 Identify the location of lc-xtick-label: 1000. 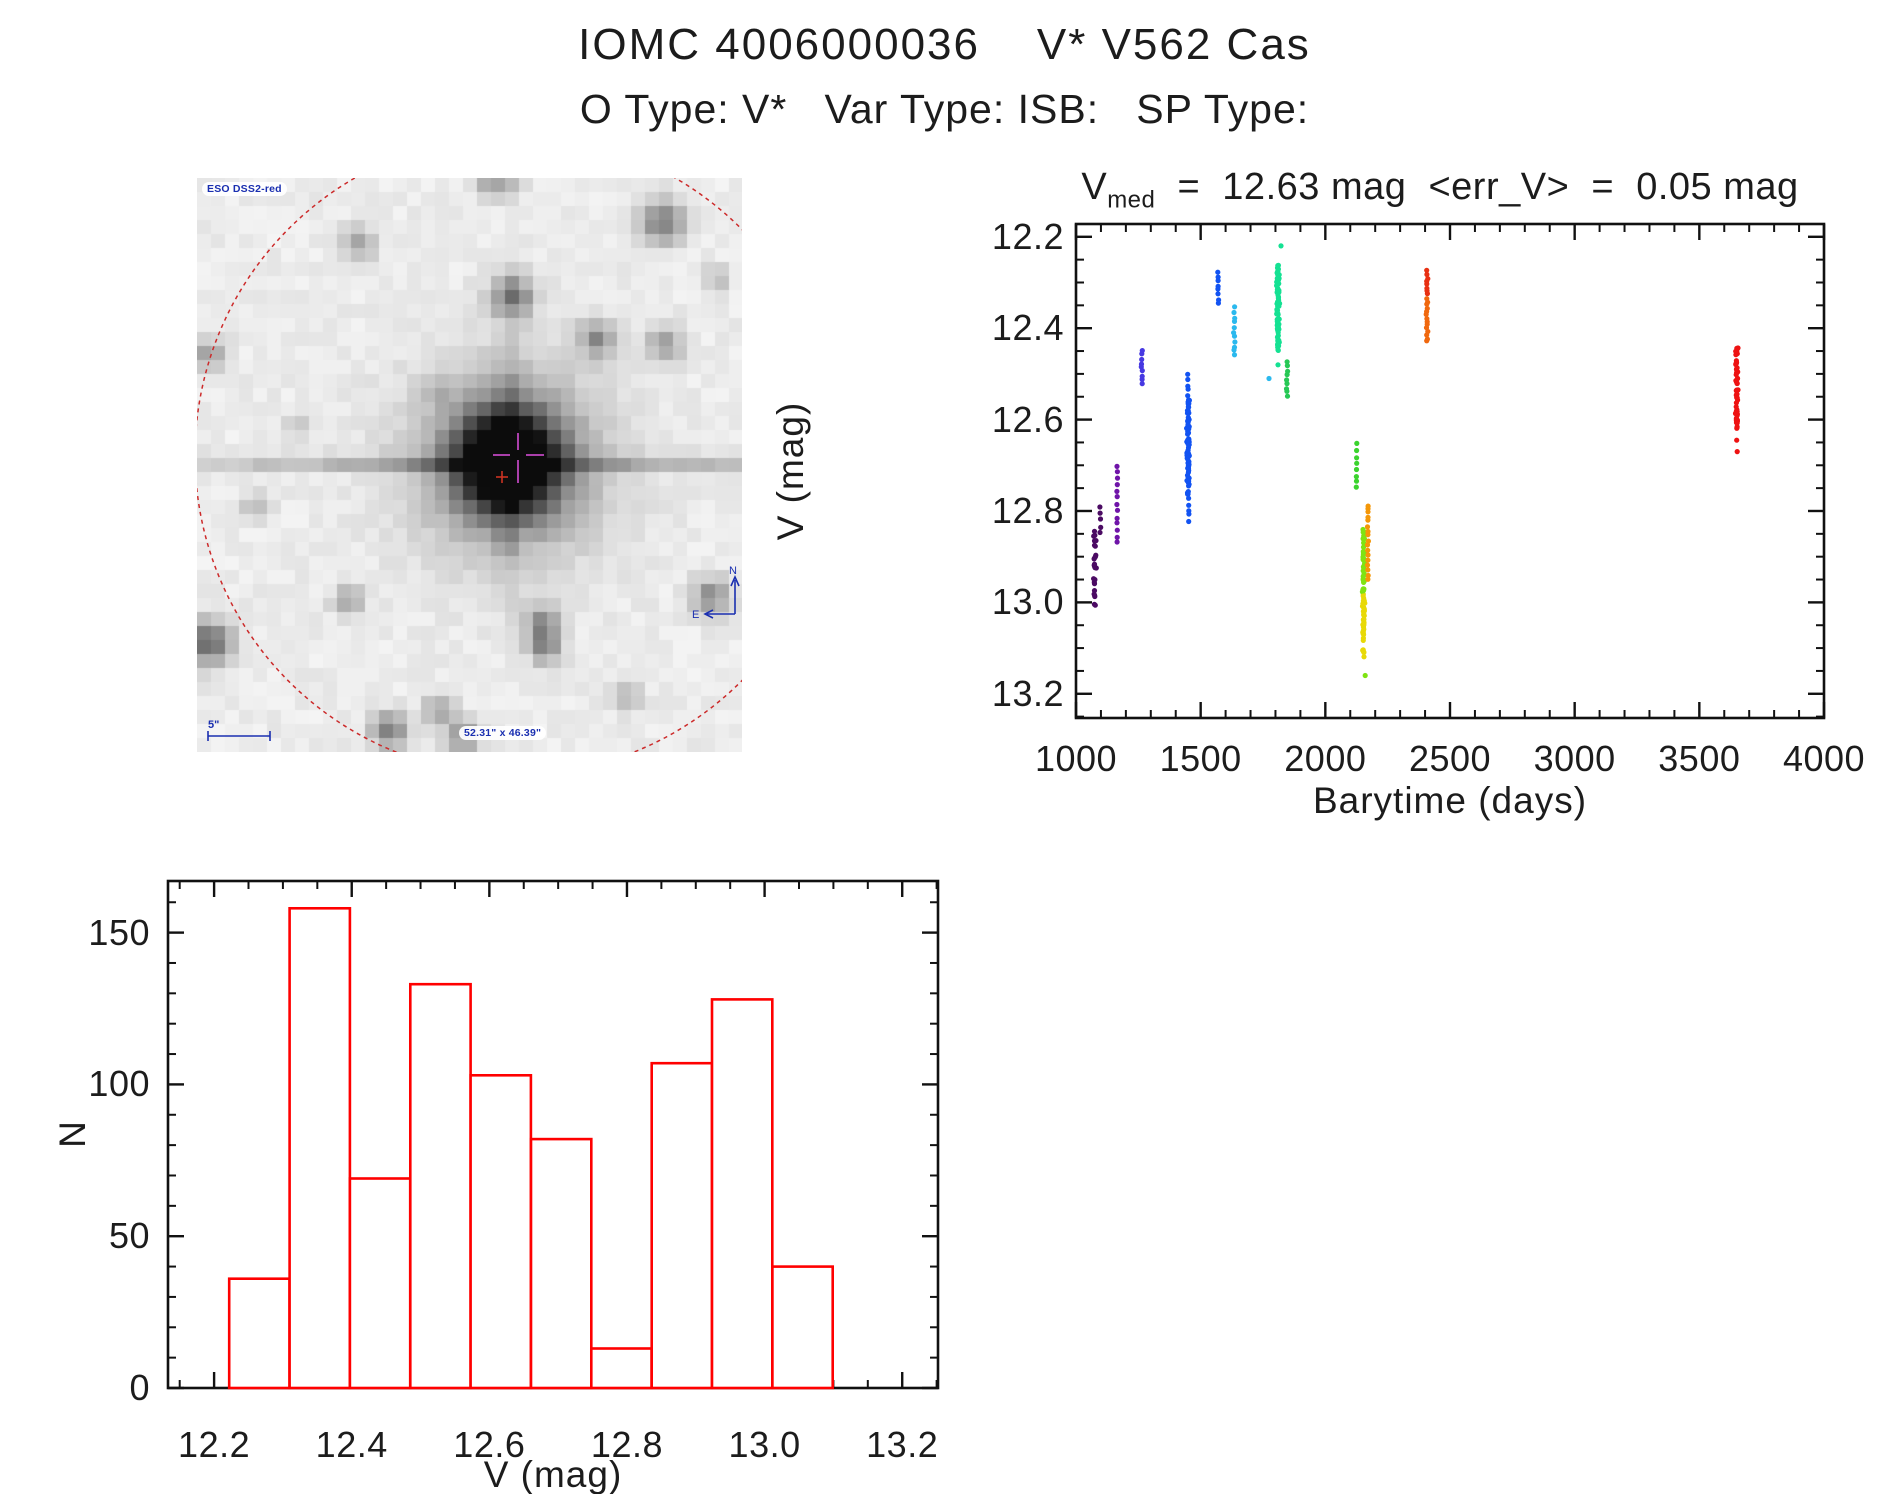
(1076, 758).